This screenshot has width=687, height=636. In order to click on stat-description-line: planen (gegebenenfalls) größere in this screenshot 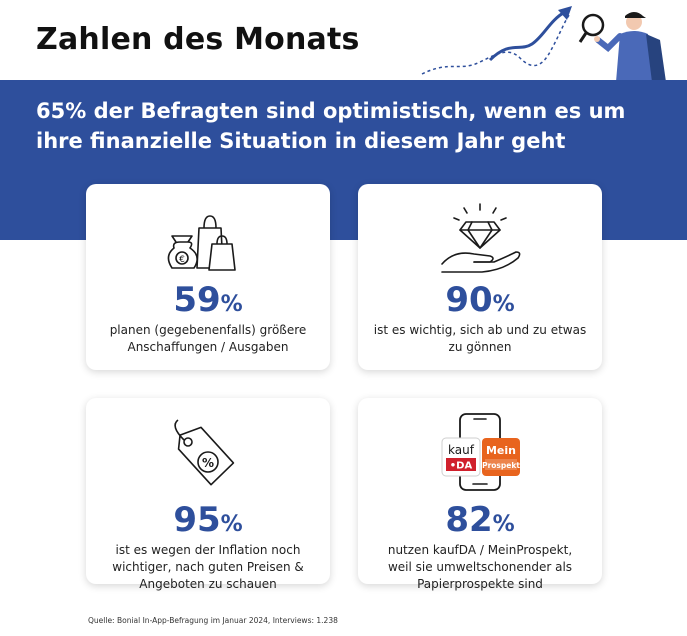, I will do `click(208, 330)`.